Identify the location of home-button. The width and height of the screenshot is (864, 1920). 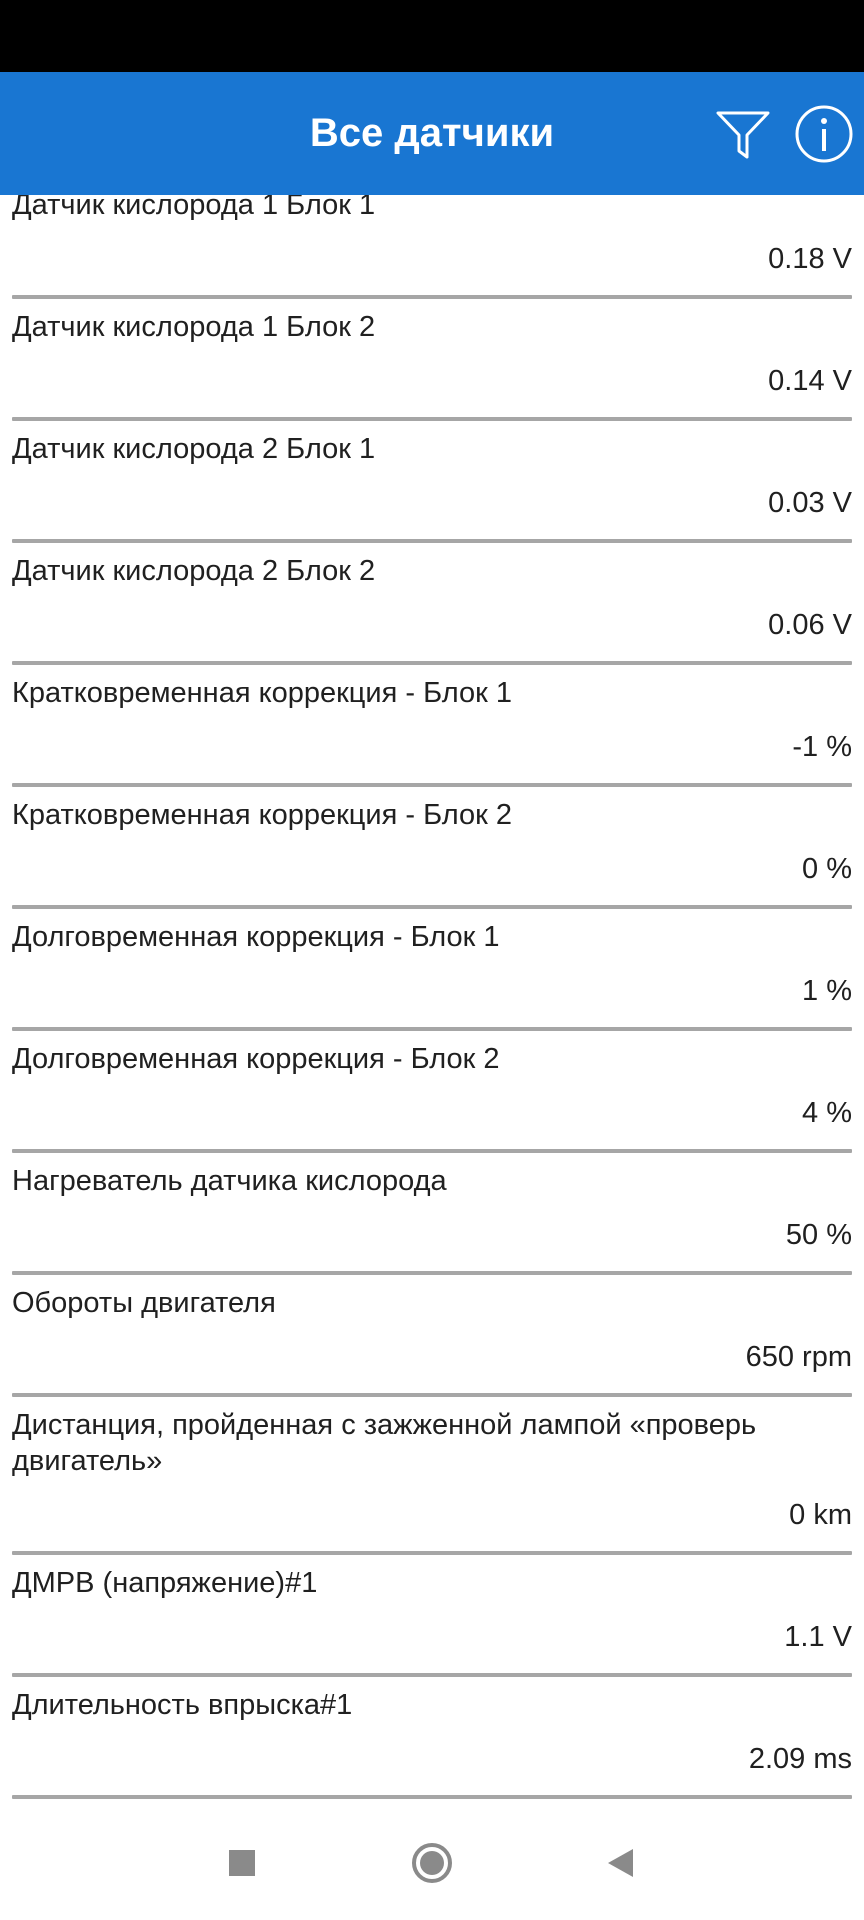
(432, 1863).